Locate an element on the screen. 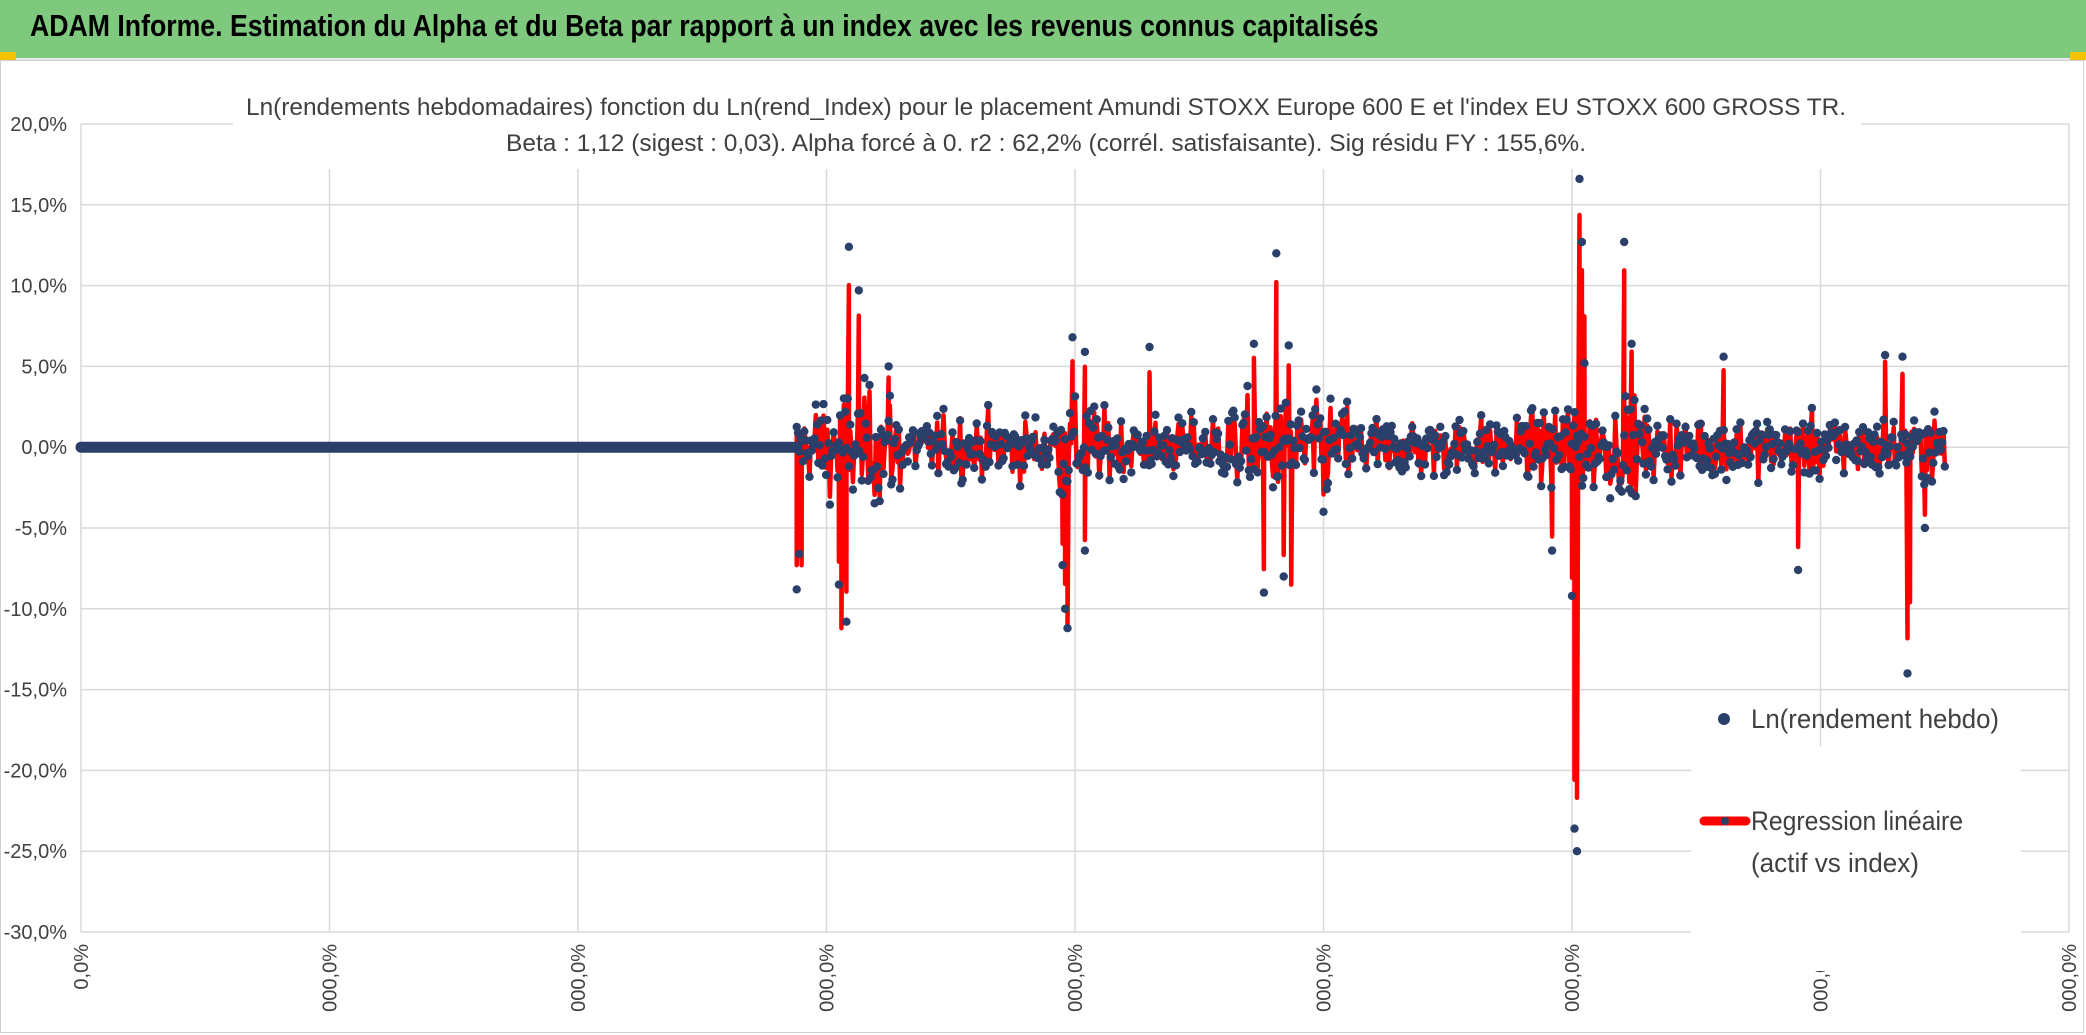 The image size is (2086, 1035). y-tick-label: -30,0% is located at coordinates (36, 933).